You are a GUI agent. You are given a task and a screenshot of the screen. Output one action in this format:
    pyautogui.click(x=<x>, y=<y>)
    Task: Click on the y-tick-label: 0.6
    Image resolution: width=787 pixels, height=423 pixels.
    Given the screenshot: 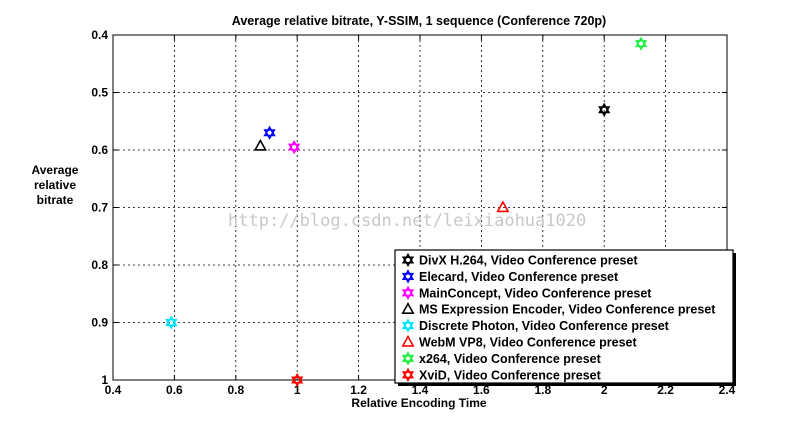 What is the action you would take?
    pyautogui.click(x=99, y=150)
    